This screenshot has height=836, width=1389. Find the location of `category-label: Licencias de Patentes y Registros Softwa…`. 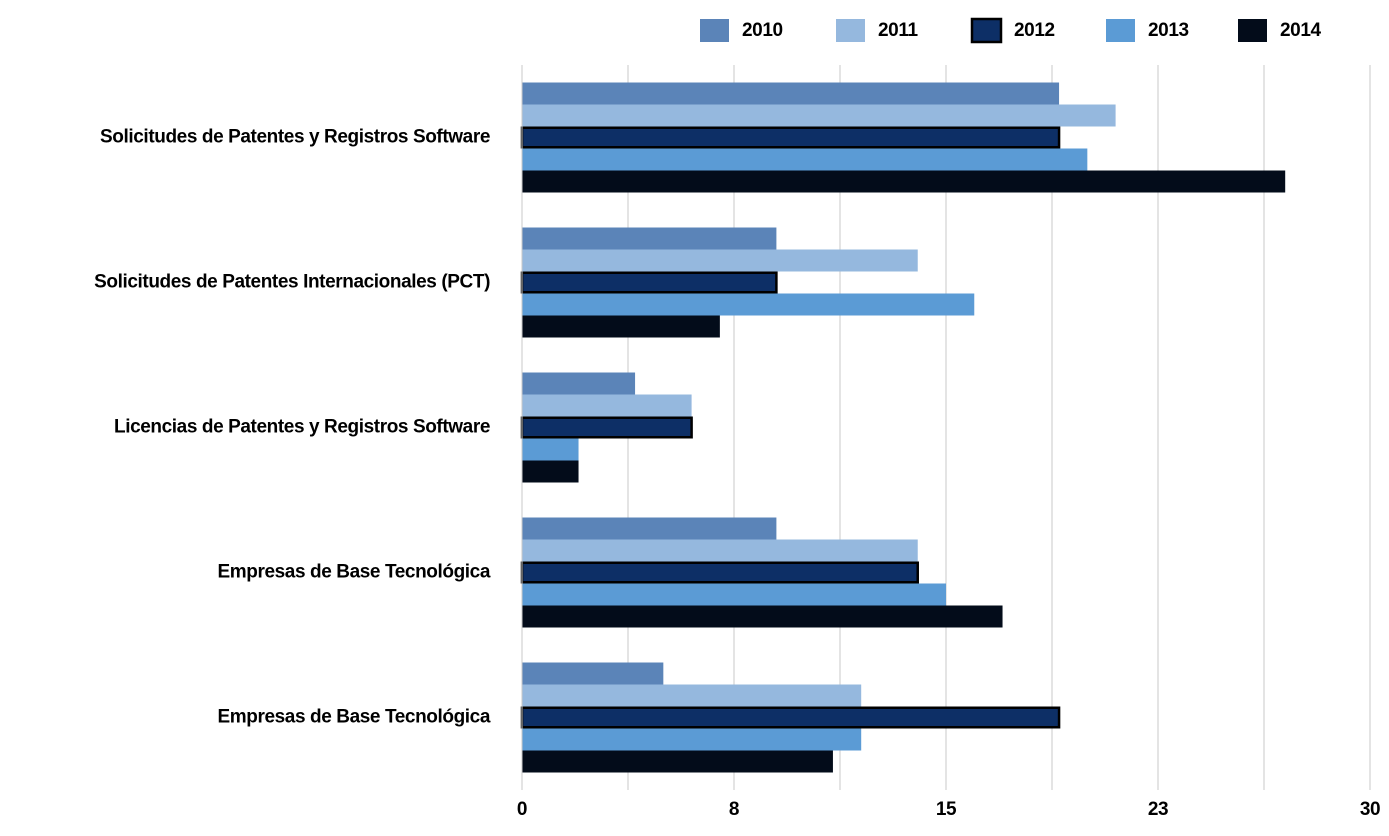

category-label: Licencias de Patentes y Registros Softwa… is located at coordinates (302, 427).